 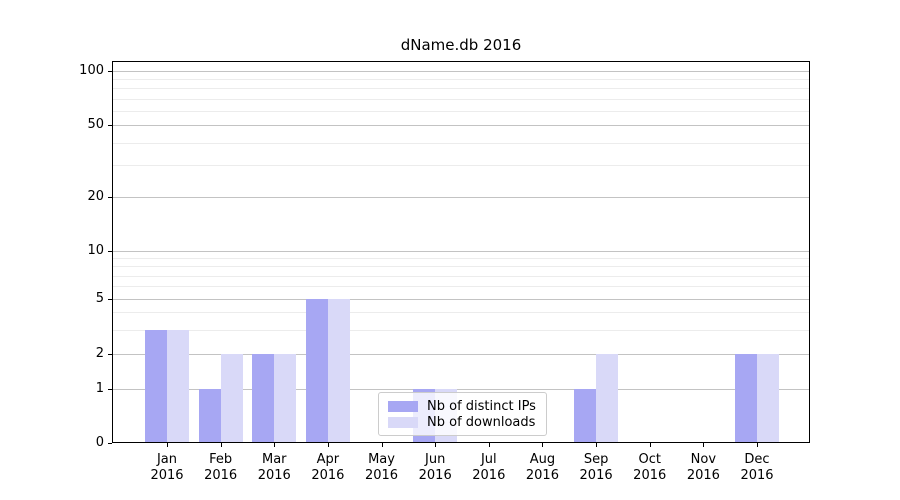 I want to click on x-tick-month: Jul, so click(x=488, y=459).